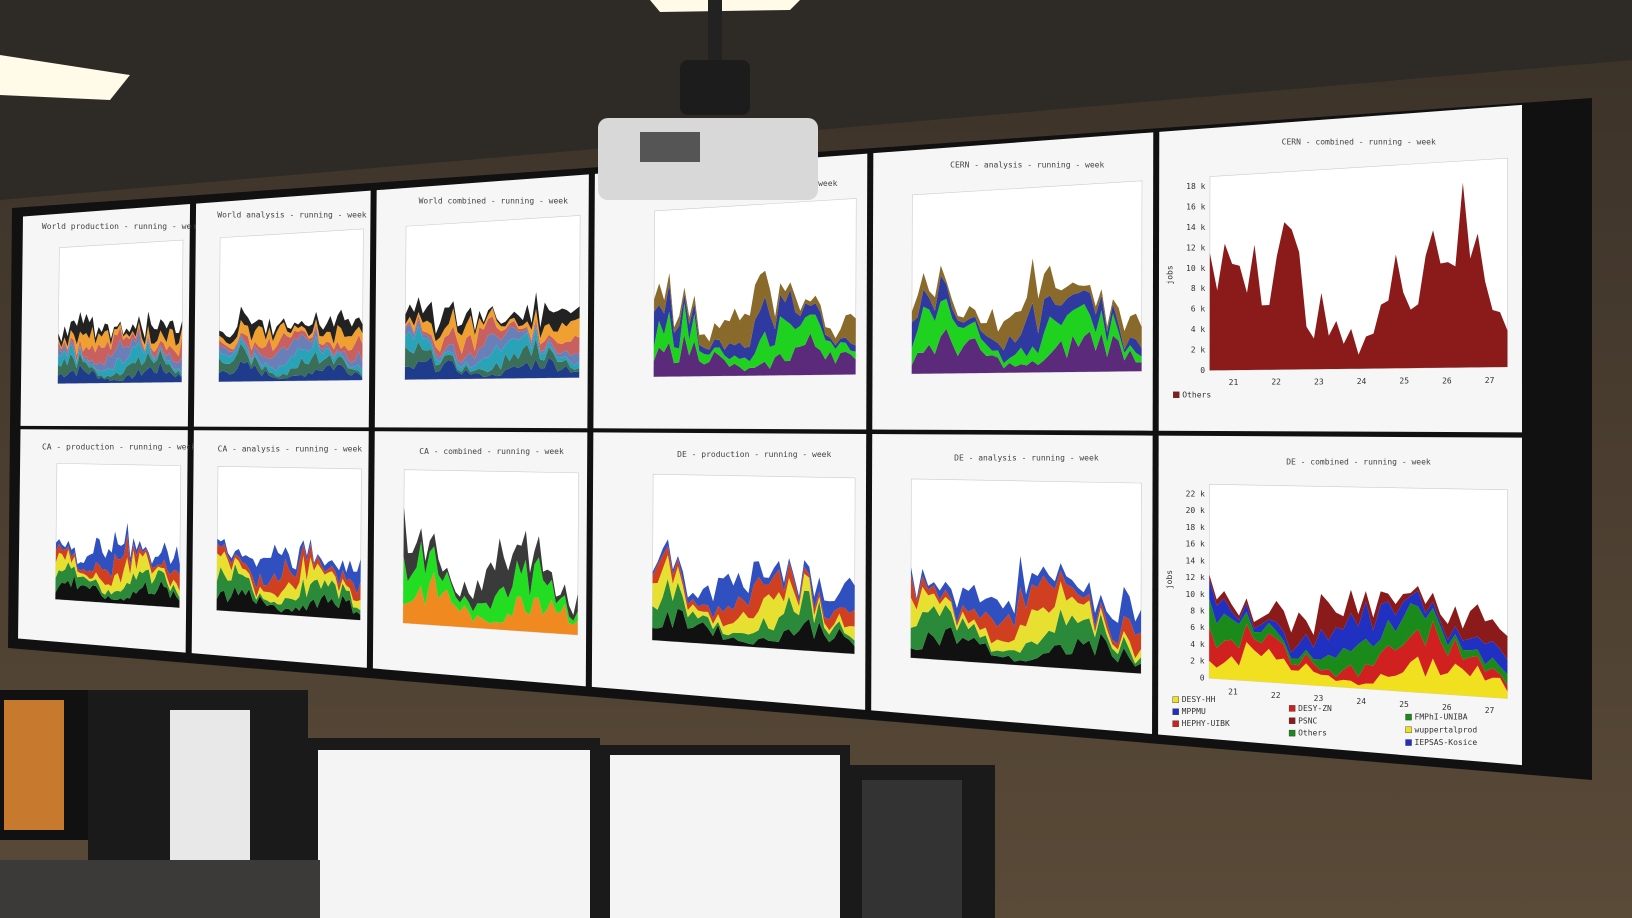 The width and height of the screenshot is (1632, 918). Describe the element at coordinates (1206, 723) in the screenshot. I see `legend-label: HEPHY-UIBK` at that location.